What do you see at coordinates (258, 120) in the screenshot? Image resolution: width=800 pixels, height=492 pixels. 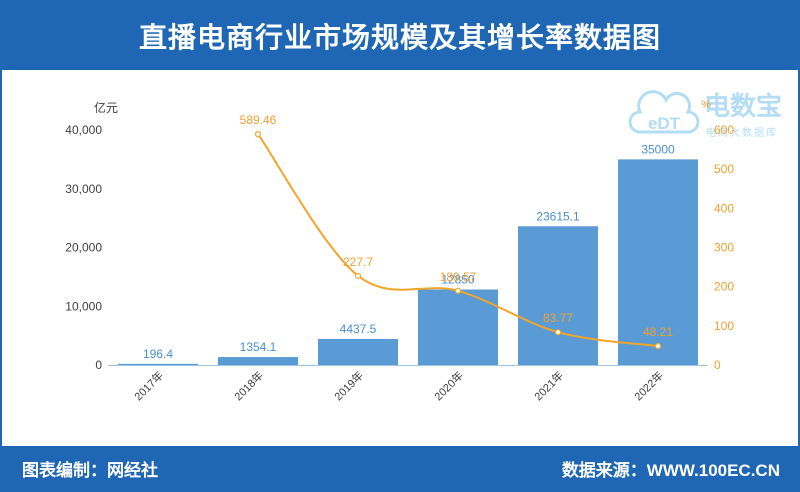 I see `growth-rate-value-label: 589.46` at bounding box center [258, 120].